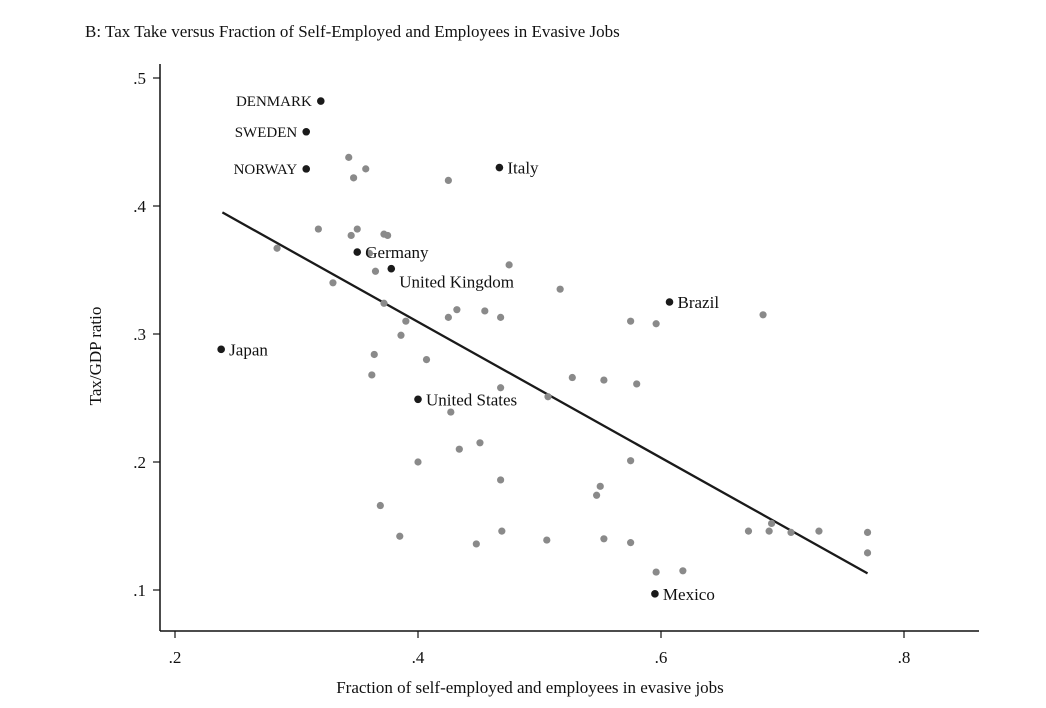  What do you see at coordinates (357, 252) in the screenshot?
I see `point-germany` at bounding box center [357, 252].